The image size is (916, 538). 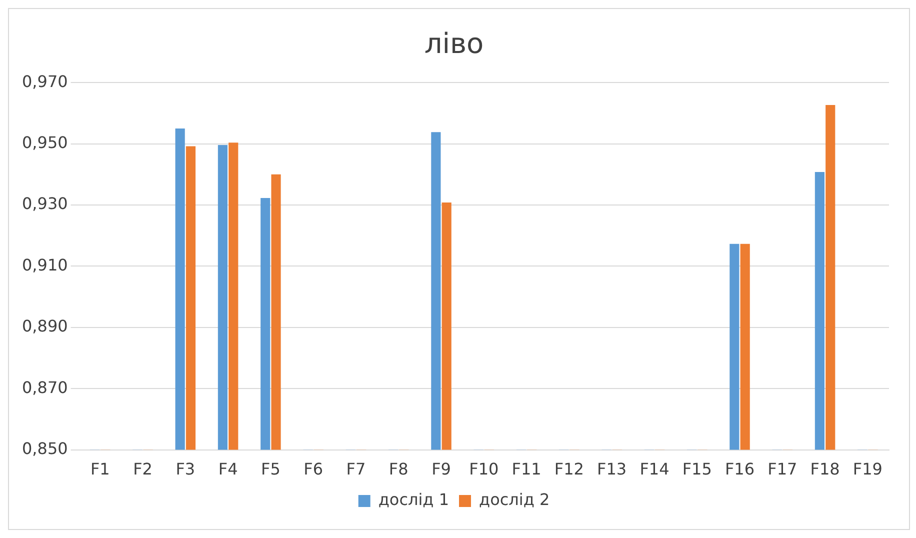 I want to click on x-tick-label: F5, so click(x=270, y=469).